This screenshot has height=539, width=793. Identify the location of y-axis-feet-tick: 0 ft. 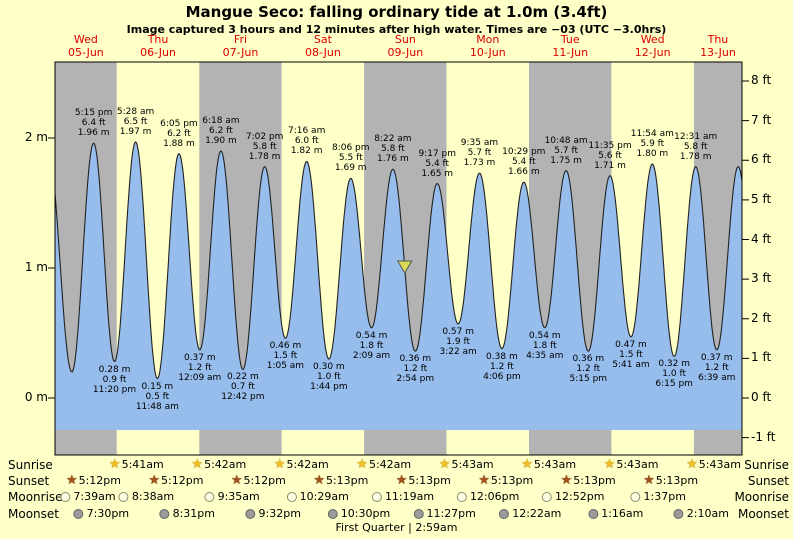
(761, 397).